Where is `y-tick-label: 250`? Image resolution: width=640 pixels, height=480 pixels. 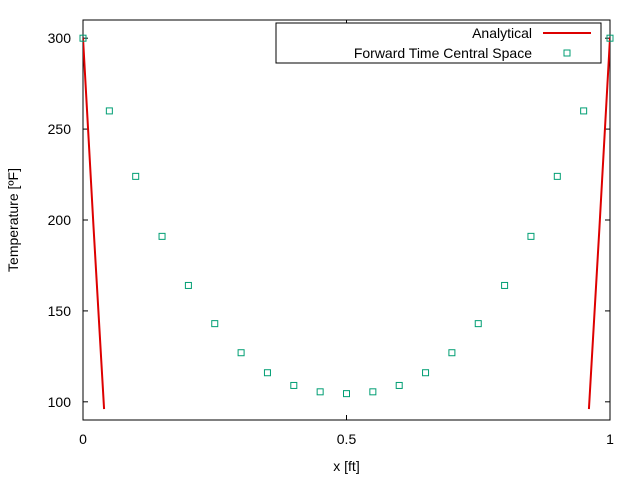 y-tick-label: 250 is located at coordinates (60, 129).